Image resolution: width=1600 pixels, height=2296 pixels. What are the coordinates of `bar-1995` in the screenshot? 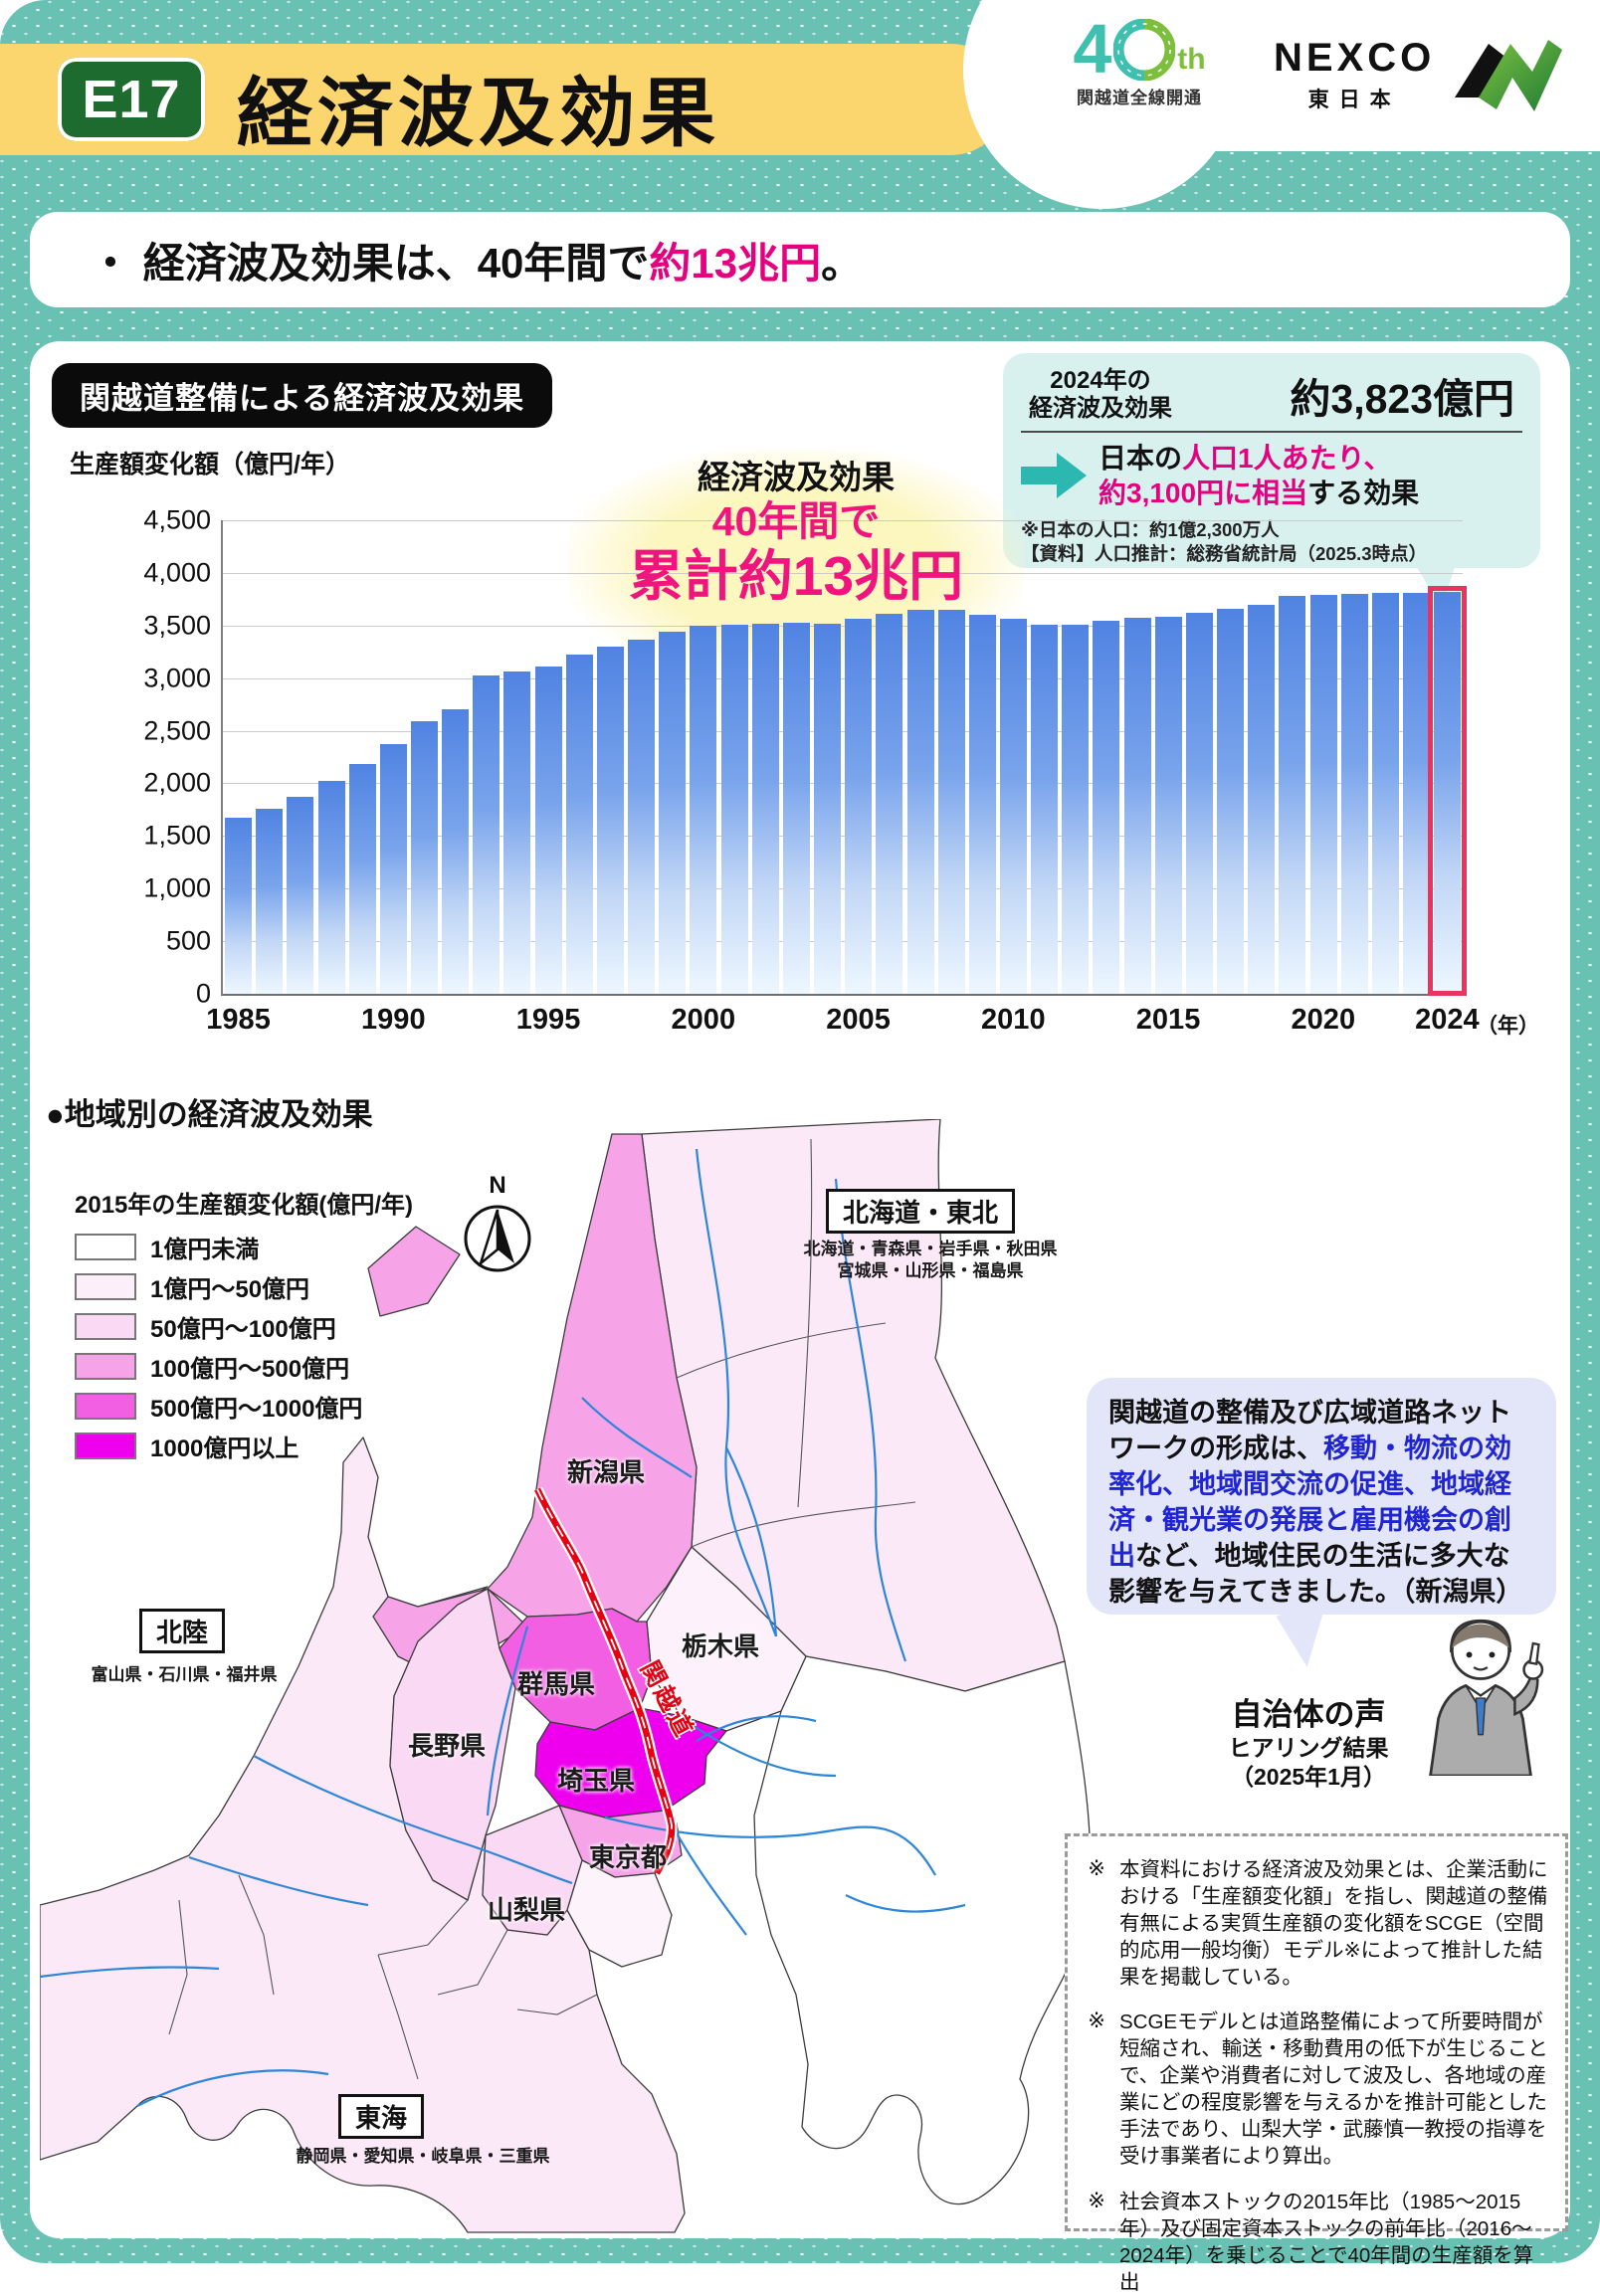 It's located at (548, 831).